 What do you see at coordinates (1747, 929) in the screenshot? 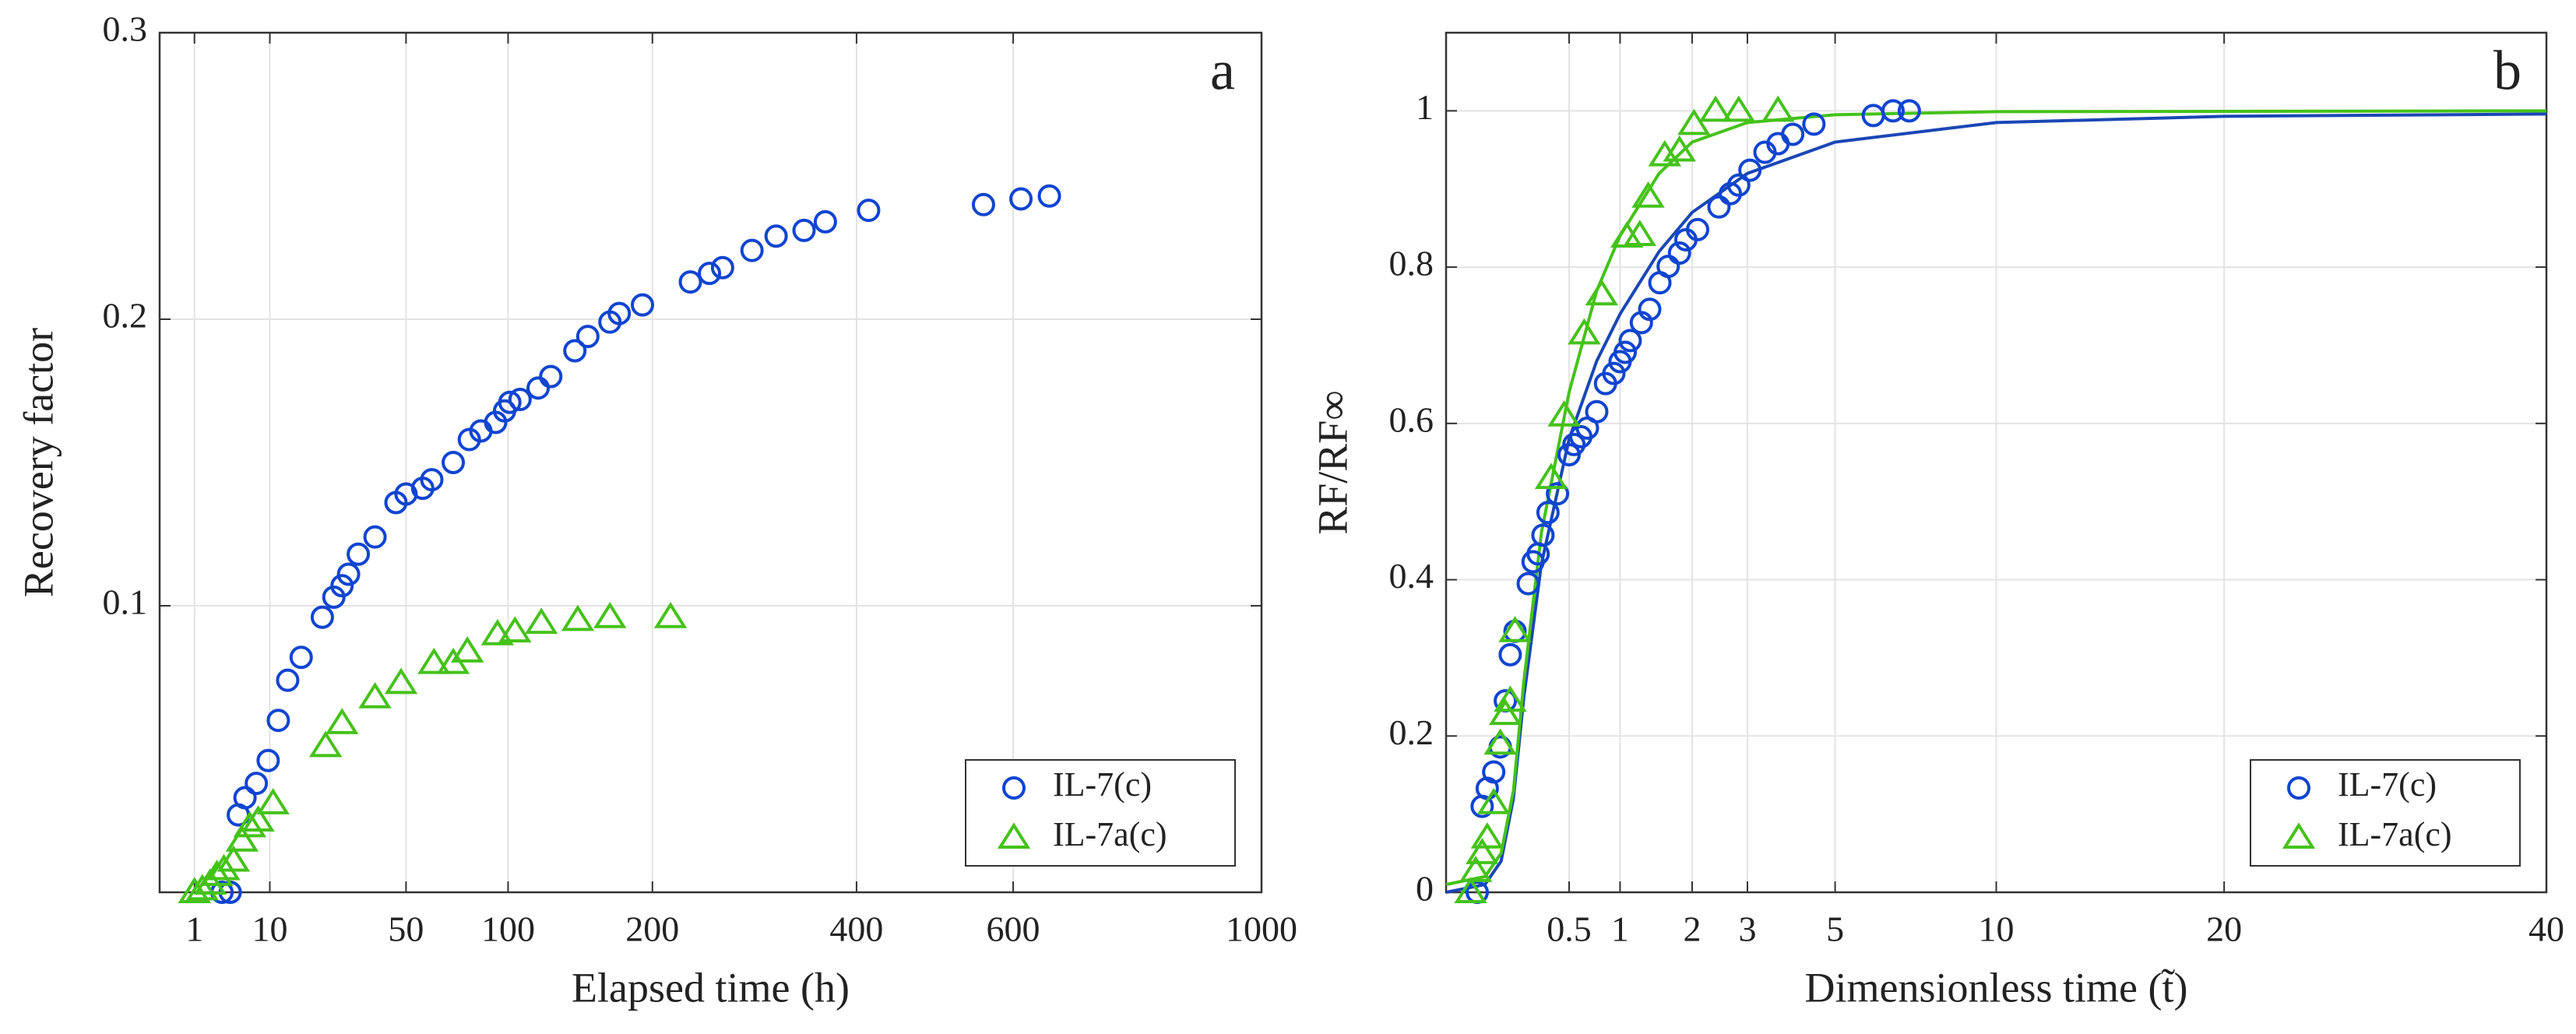
I see `x-tick-label: 3` at bounding box center [1747, 929].